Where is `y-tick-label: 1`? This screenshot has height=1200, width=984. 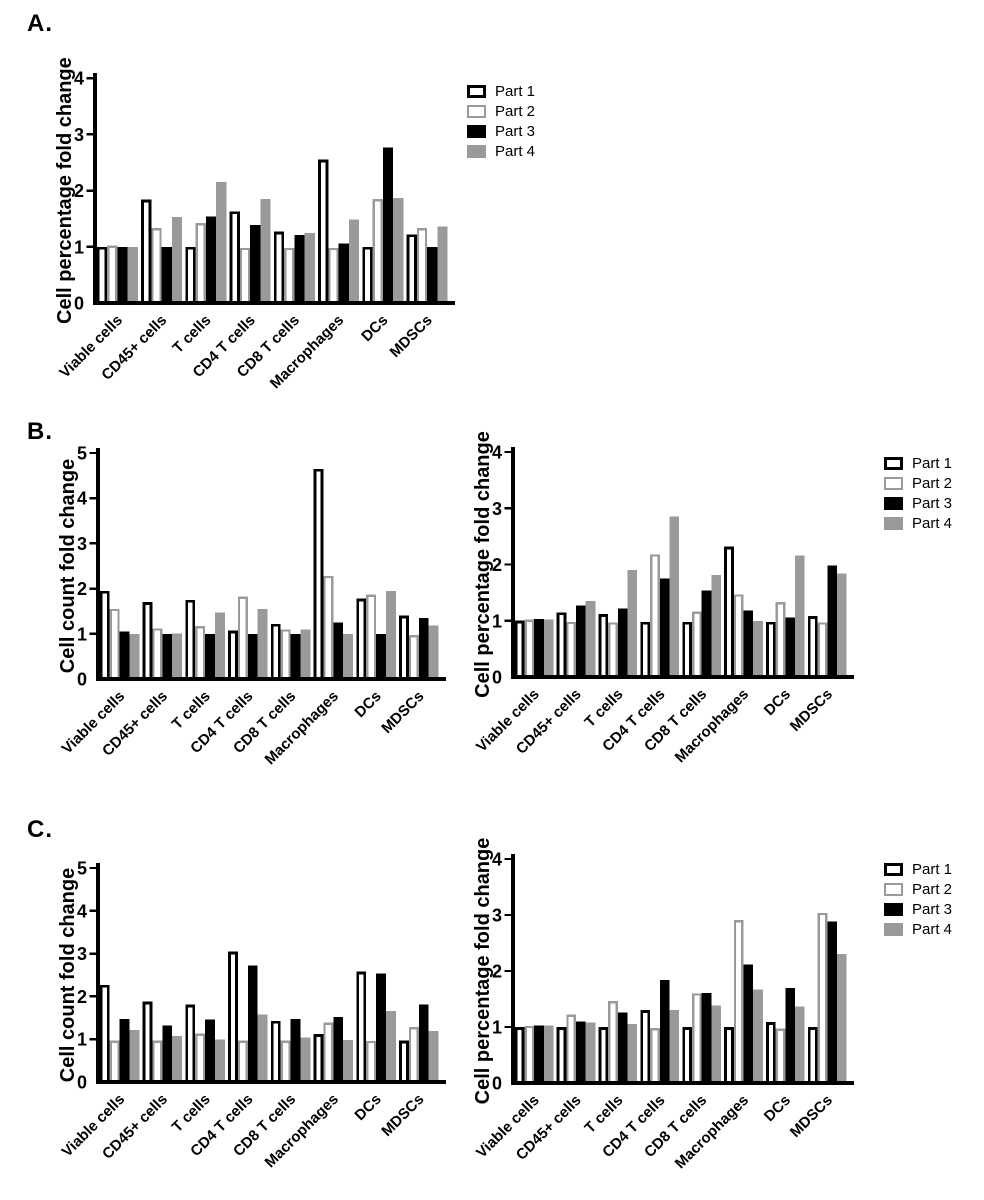 y-tick-label: 1 is located at coordinates (497, 621).